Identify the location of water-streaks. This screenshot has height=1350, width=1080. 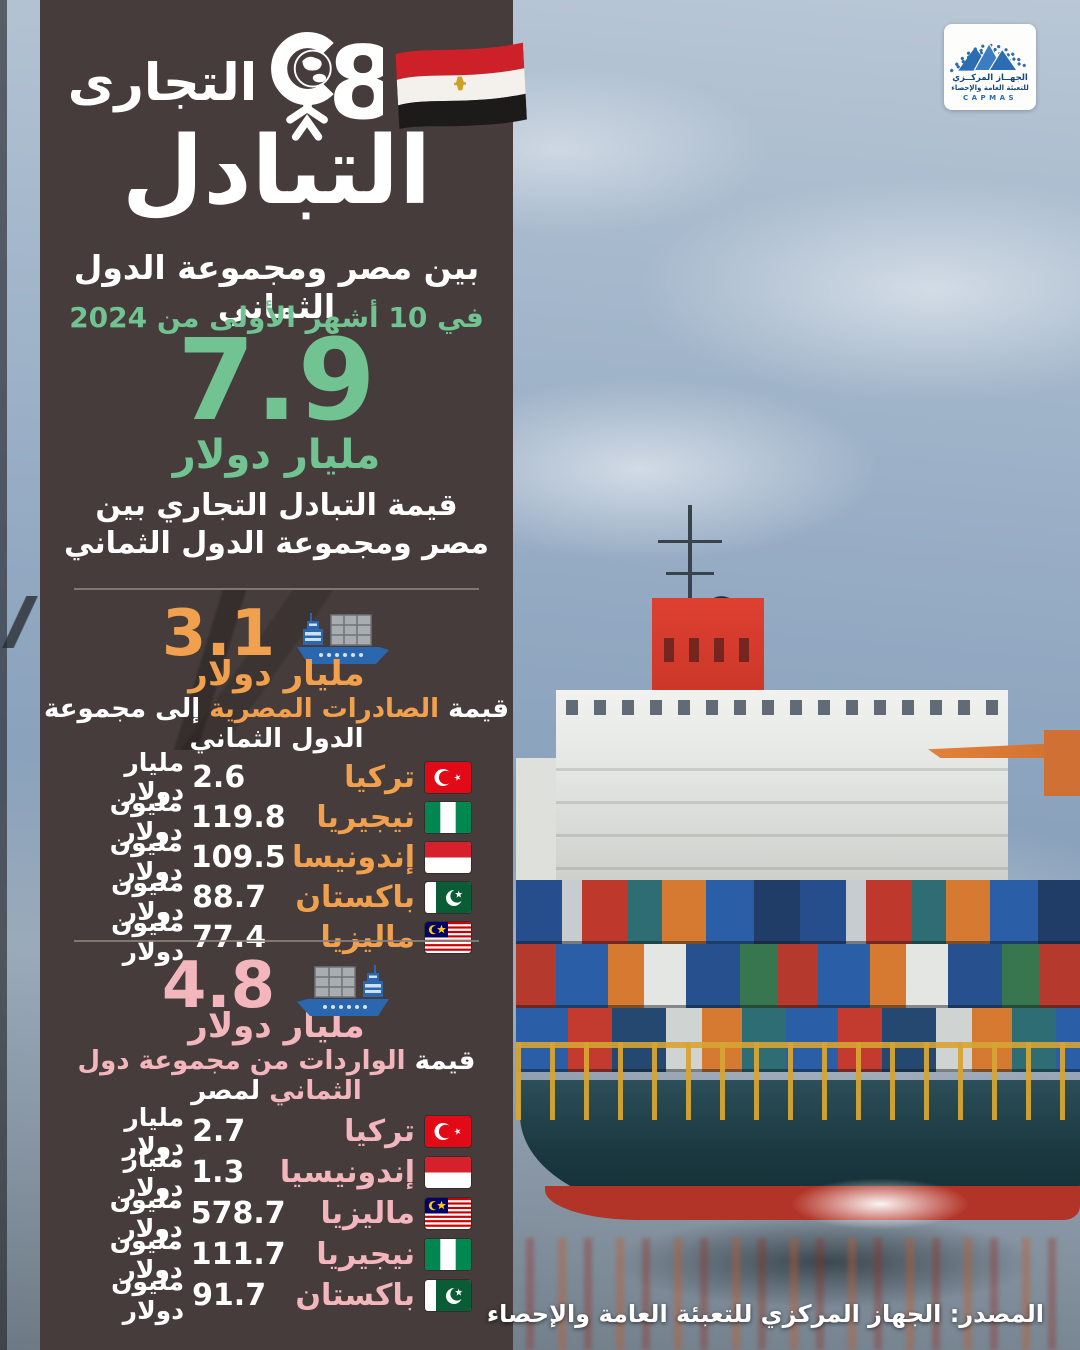
(790, 1294).